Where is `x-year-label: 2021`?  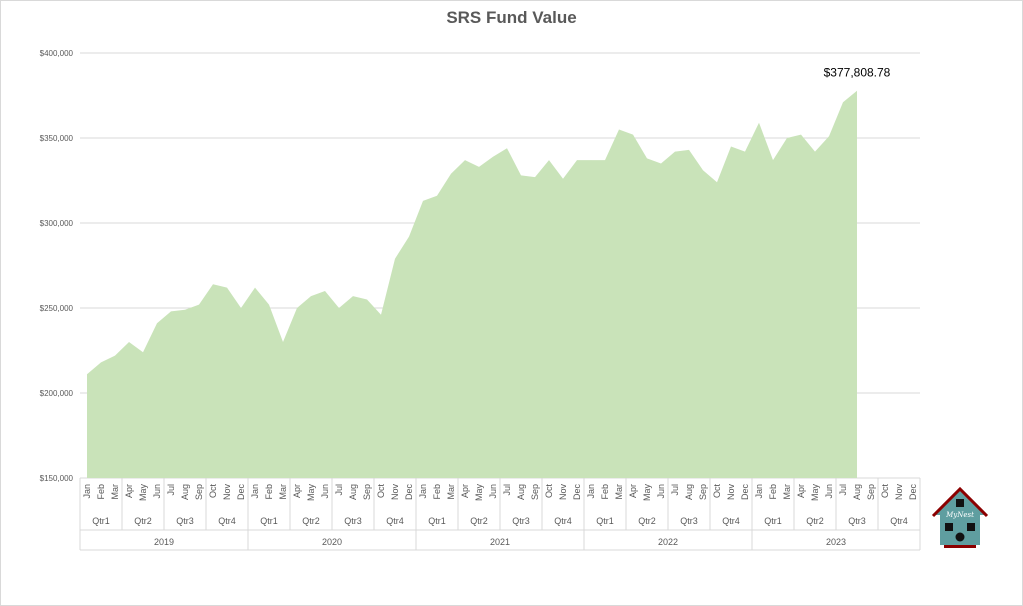 x-year-label: 2021 is located at coordinates (500, 542).